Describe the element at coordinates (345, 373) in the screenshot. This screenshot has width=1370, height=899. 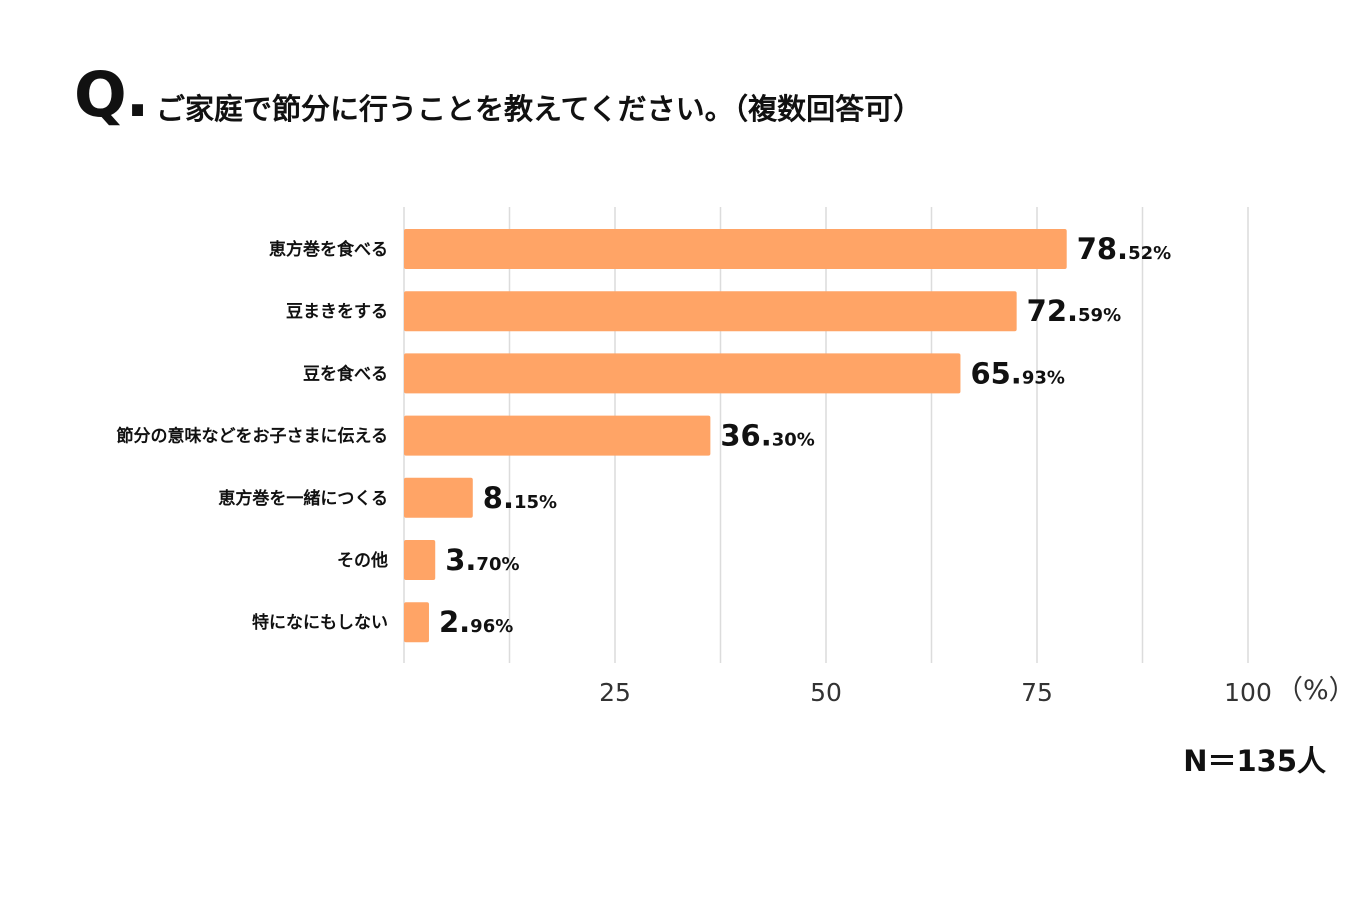
I see `category-label: 豆を食べる` at that location.